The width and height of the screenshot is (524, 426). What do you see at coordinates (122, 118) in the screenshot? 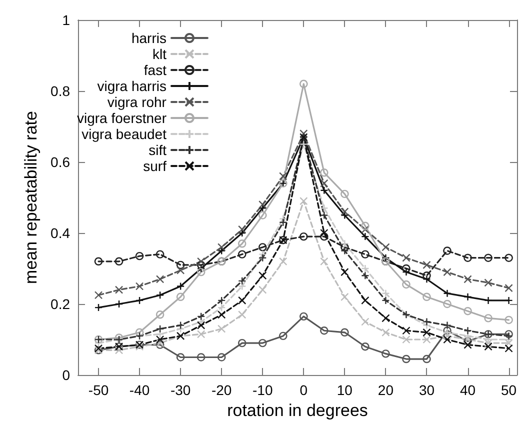
I see `legend-label: vigra foerstner` at bounding box center [122, 118].